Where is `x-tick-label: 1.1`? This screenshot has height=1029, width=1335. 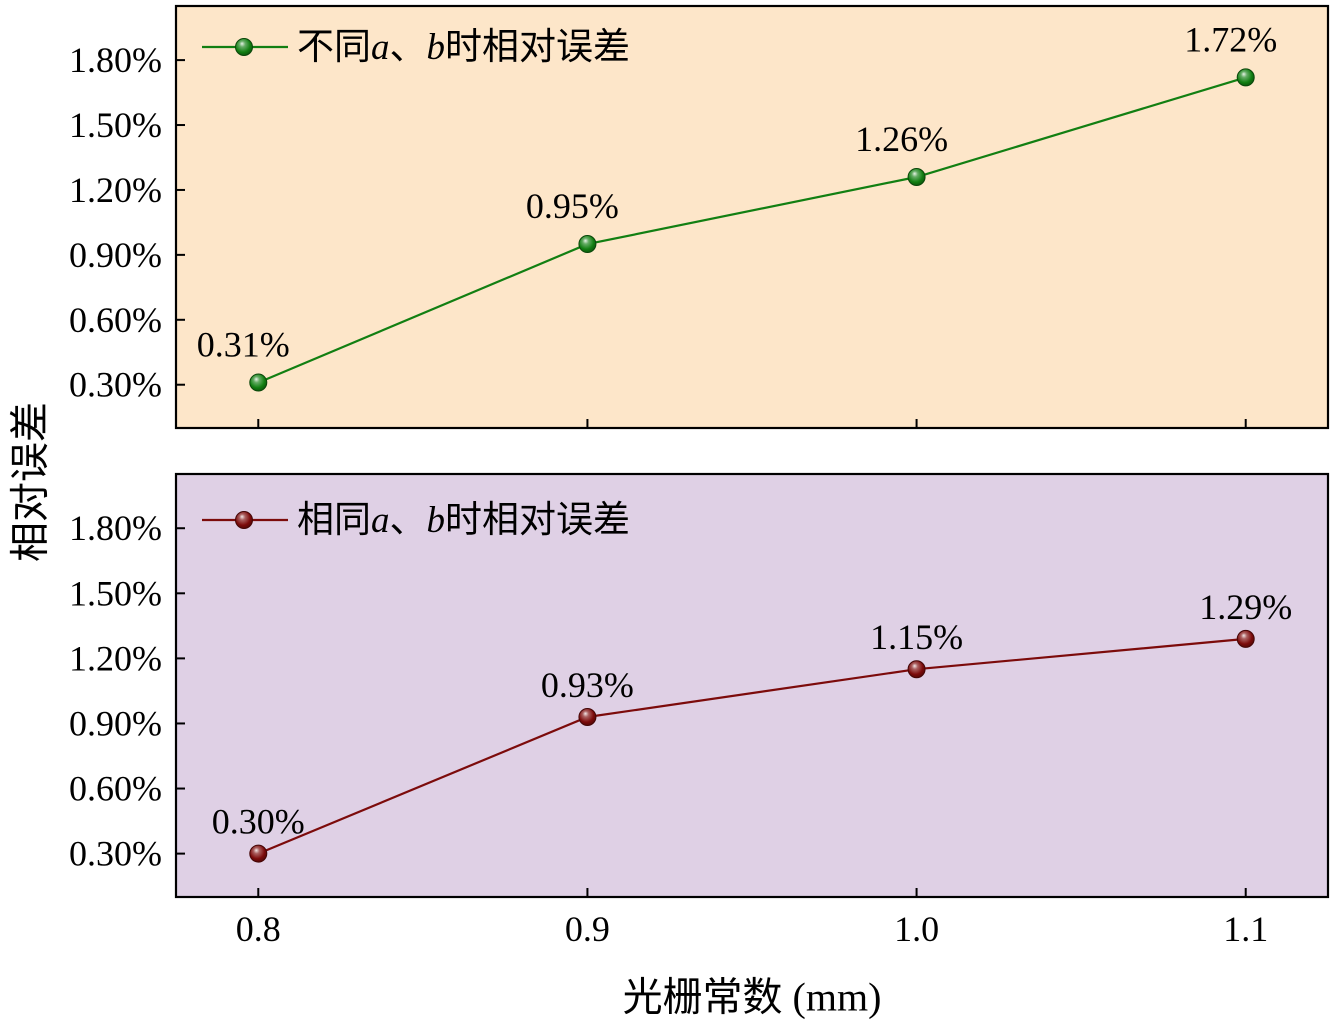 x-tick-label: 1.1 is located at coordinates (1245, 929).